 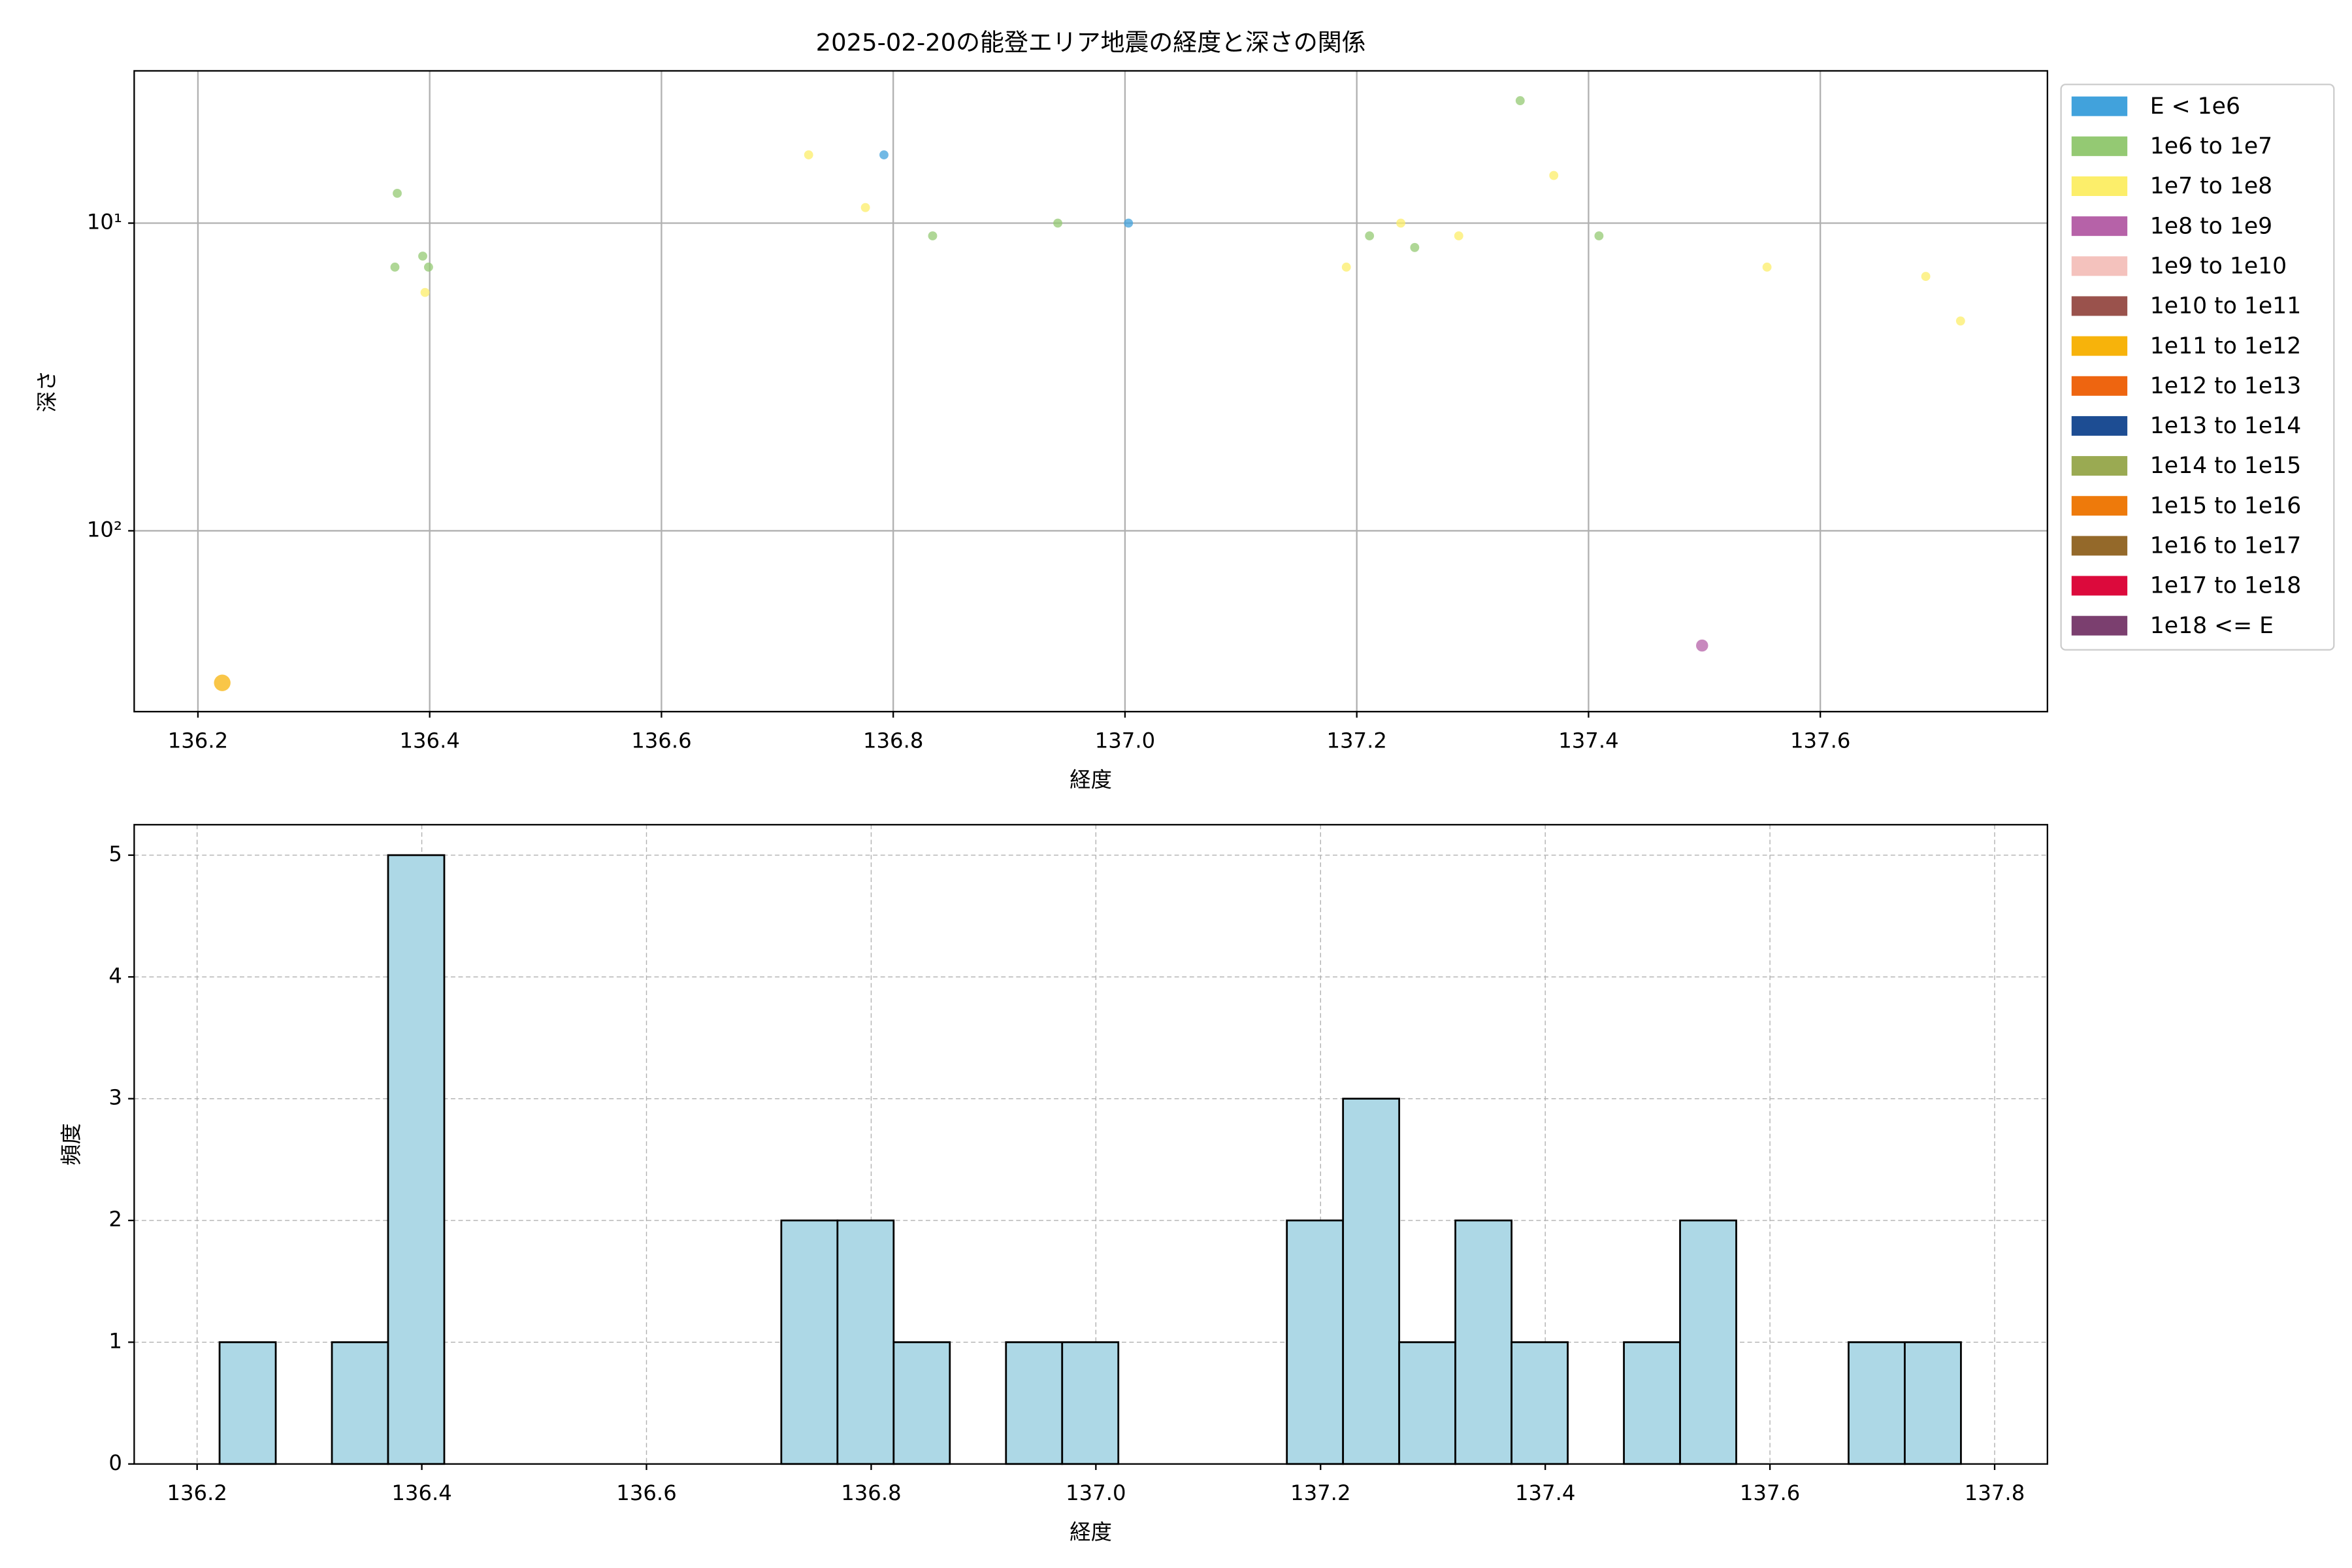 I want to click on y-tick-label: 4, so click(x=115, y=975).